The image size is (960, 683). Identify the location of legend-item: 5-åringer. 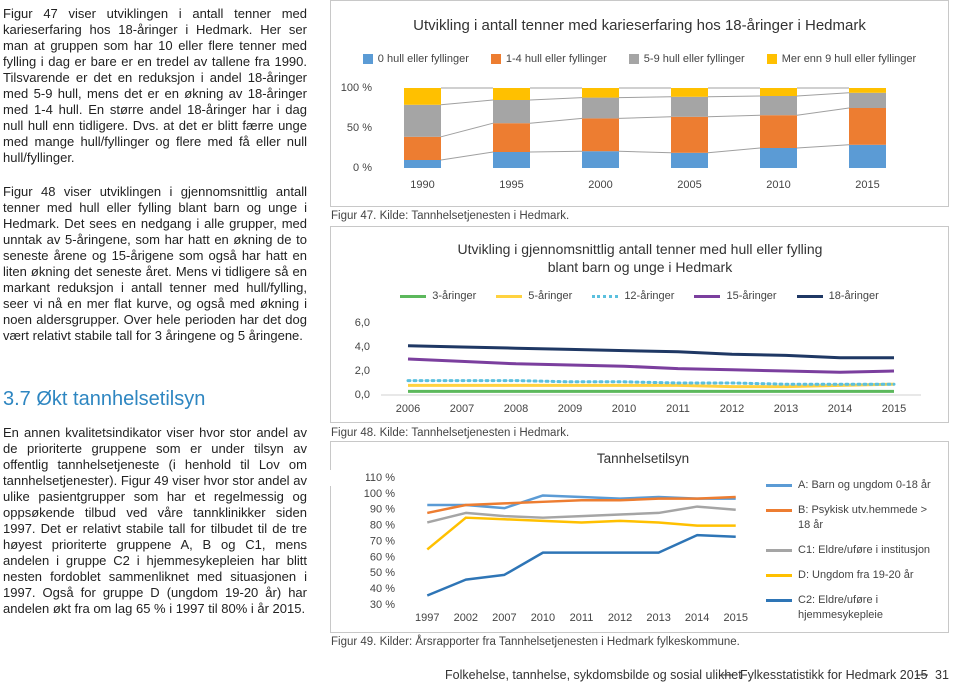
(534, 296).